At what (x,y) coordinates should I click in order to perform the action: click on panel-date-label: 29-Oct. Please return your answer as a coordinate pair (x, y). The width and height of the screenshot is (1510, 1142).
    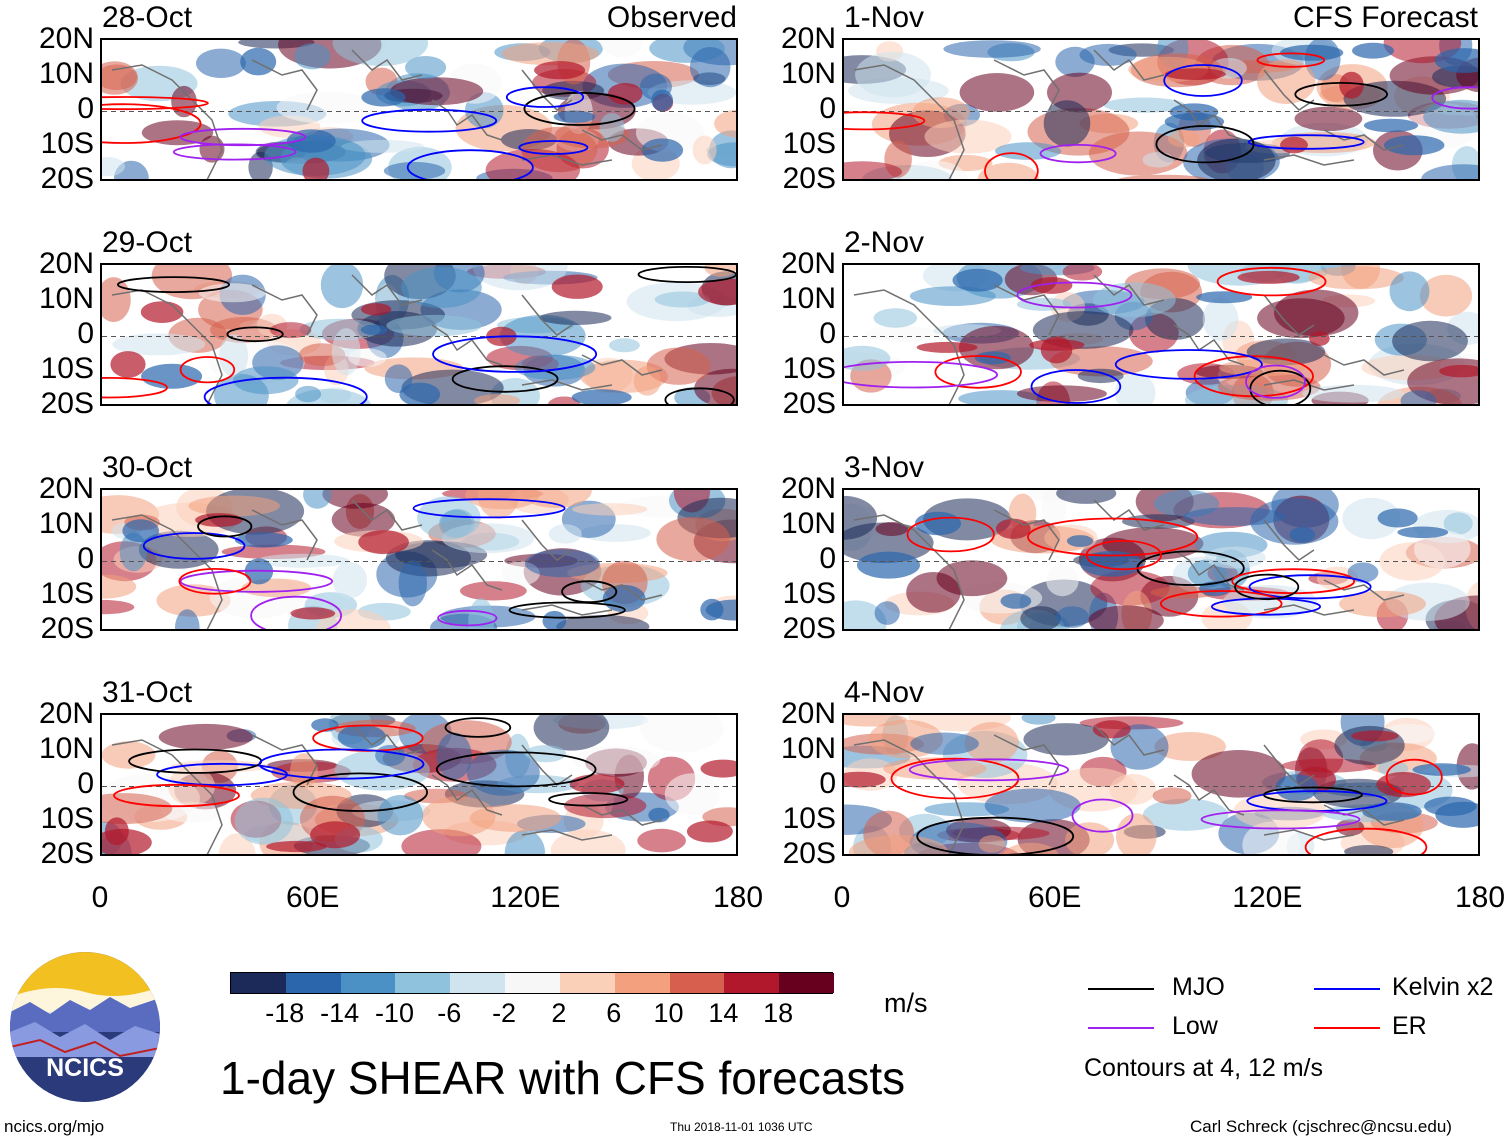
    Looking at the image, I should click on (147, 242).